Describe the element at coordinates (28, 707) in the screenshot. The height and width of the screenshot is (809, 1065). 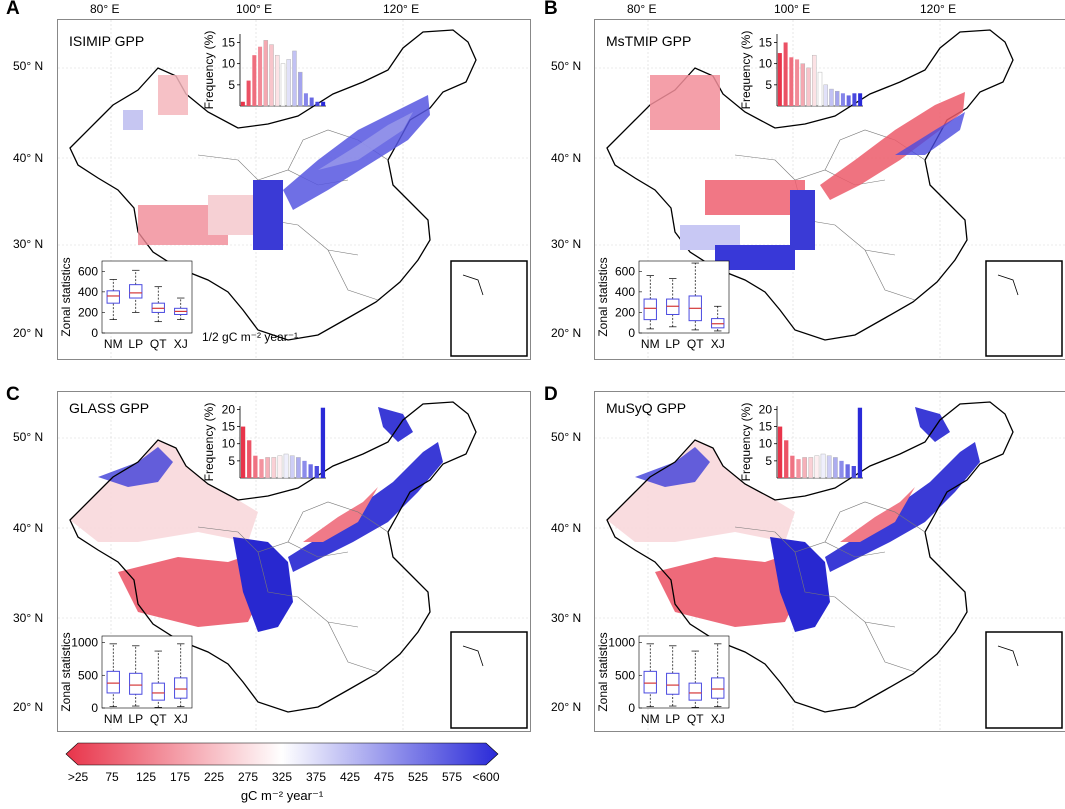
I see `panel-c-lat-20: 20° N` at that location.